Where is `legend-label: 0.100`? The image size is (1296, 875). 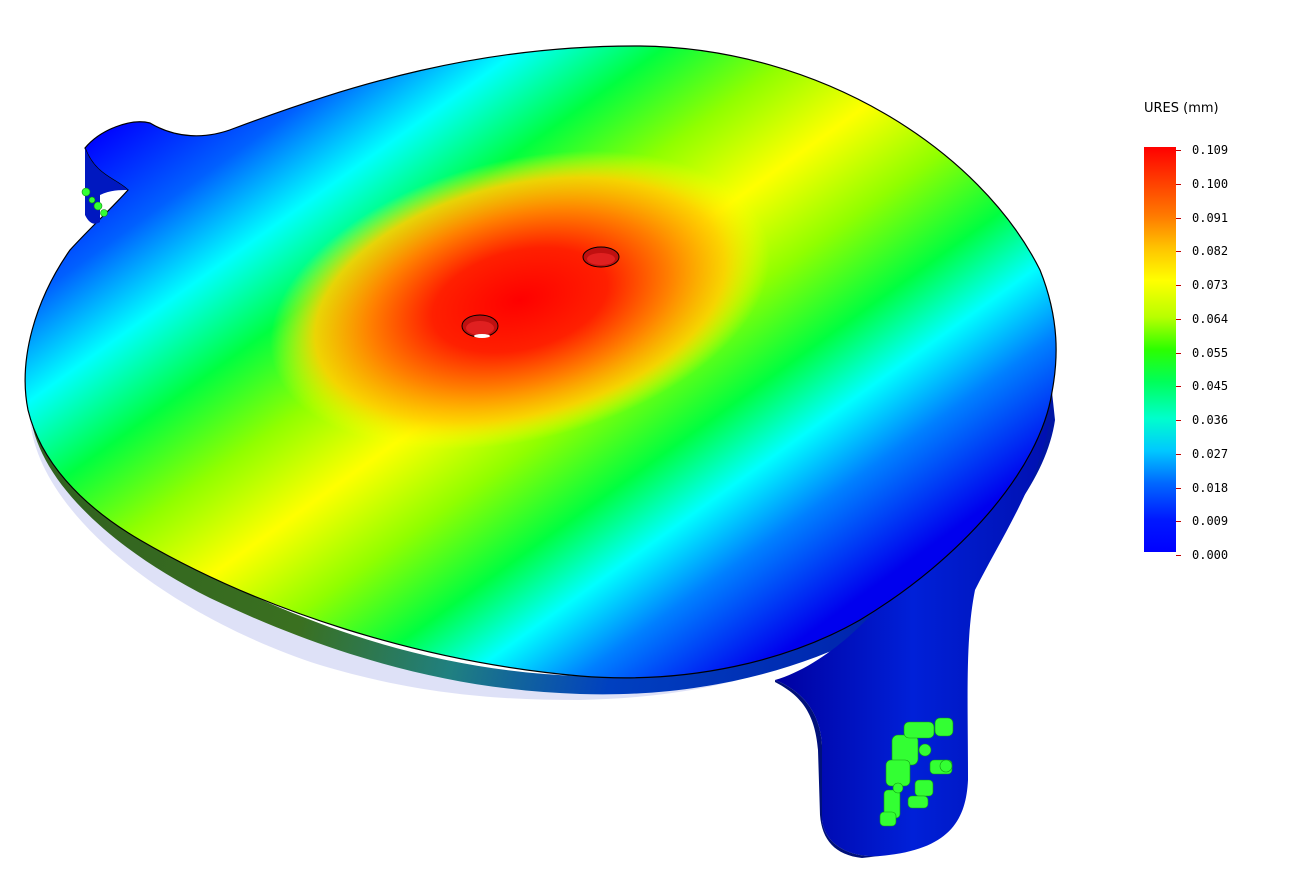 legend-label: 0.100 is located at coordinates (1210, 183).